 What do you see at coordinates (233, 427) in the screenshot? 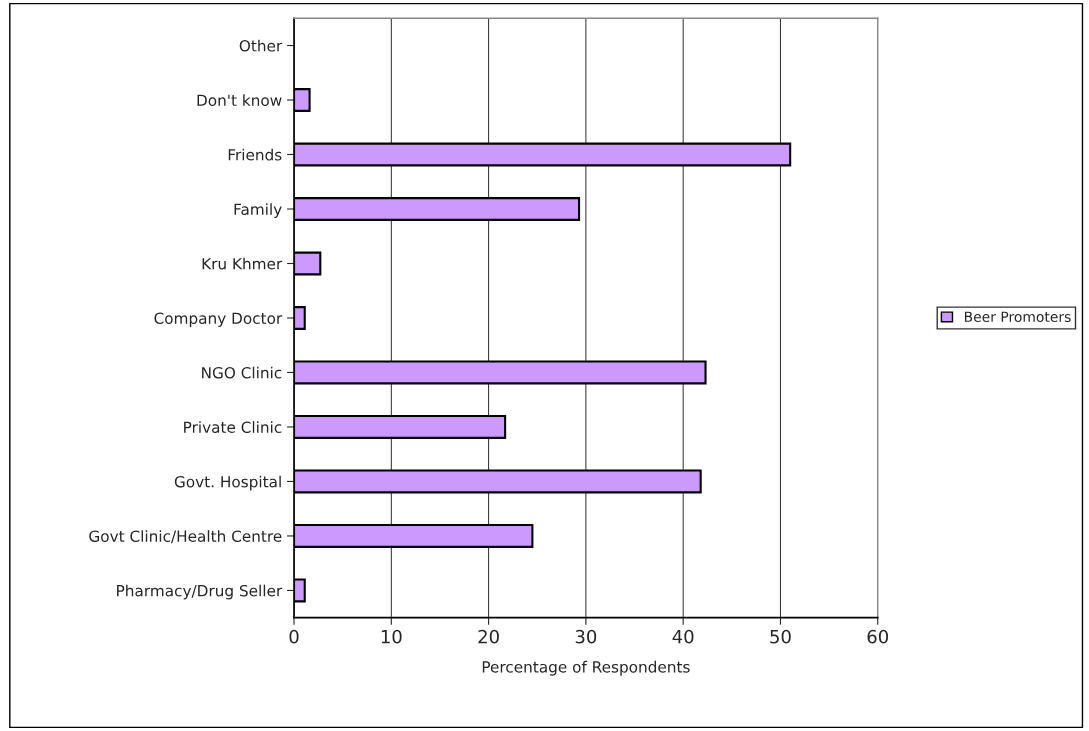
I see `y-tick-label: Private Clinic` at bounding box center [233, 427].